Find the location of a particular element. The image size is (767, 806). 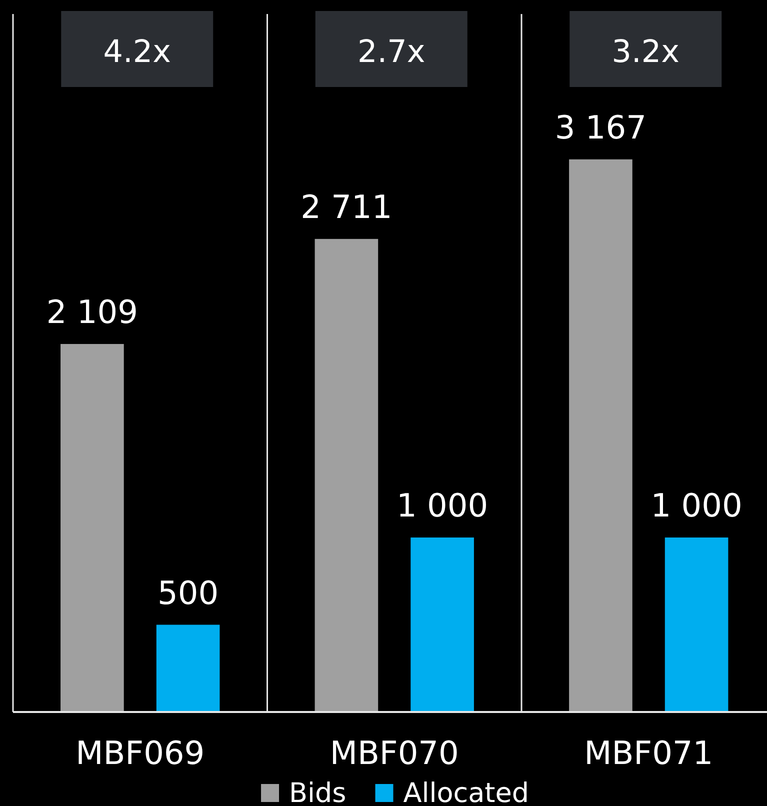

legend-label: Bids is located at coordinates (317, 792).